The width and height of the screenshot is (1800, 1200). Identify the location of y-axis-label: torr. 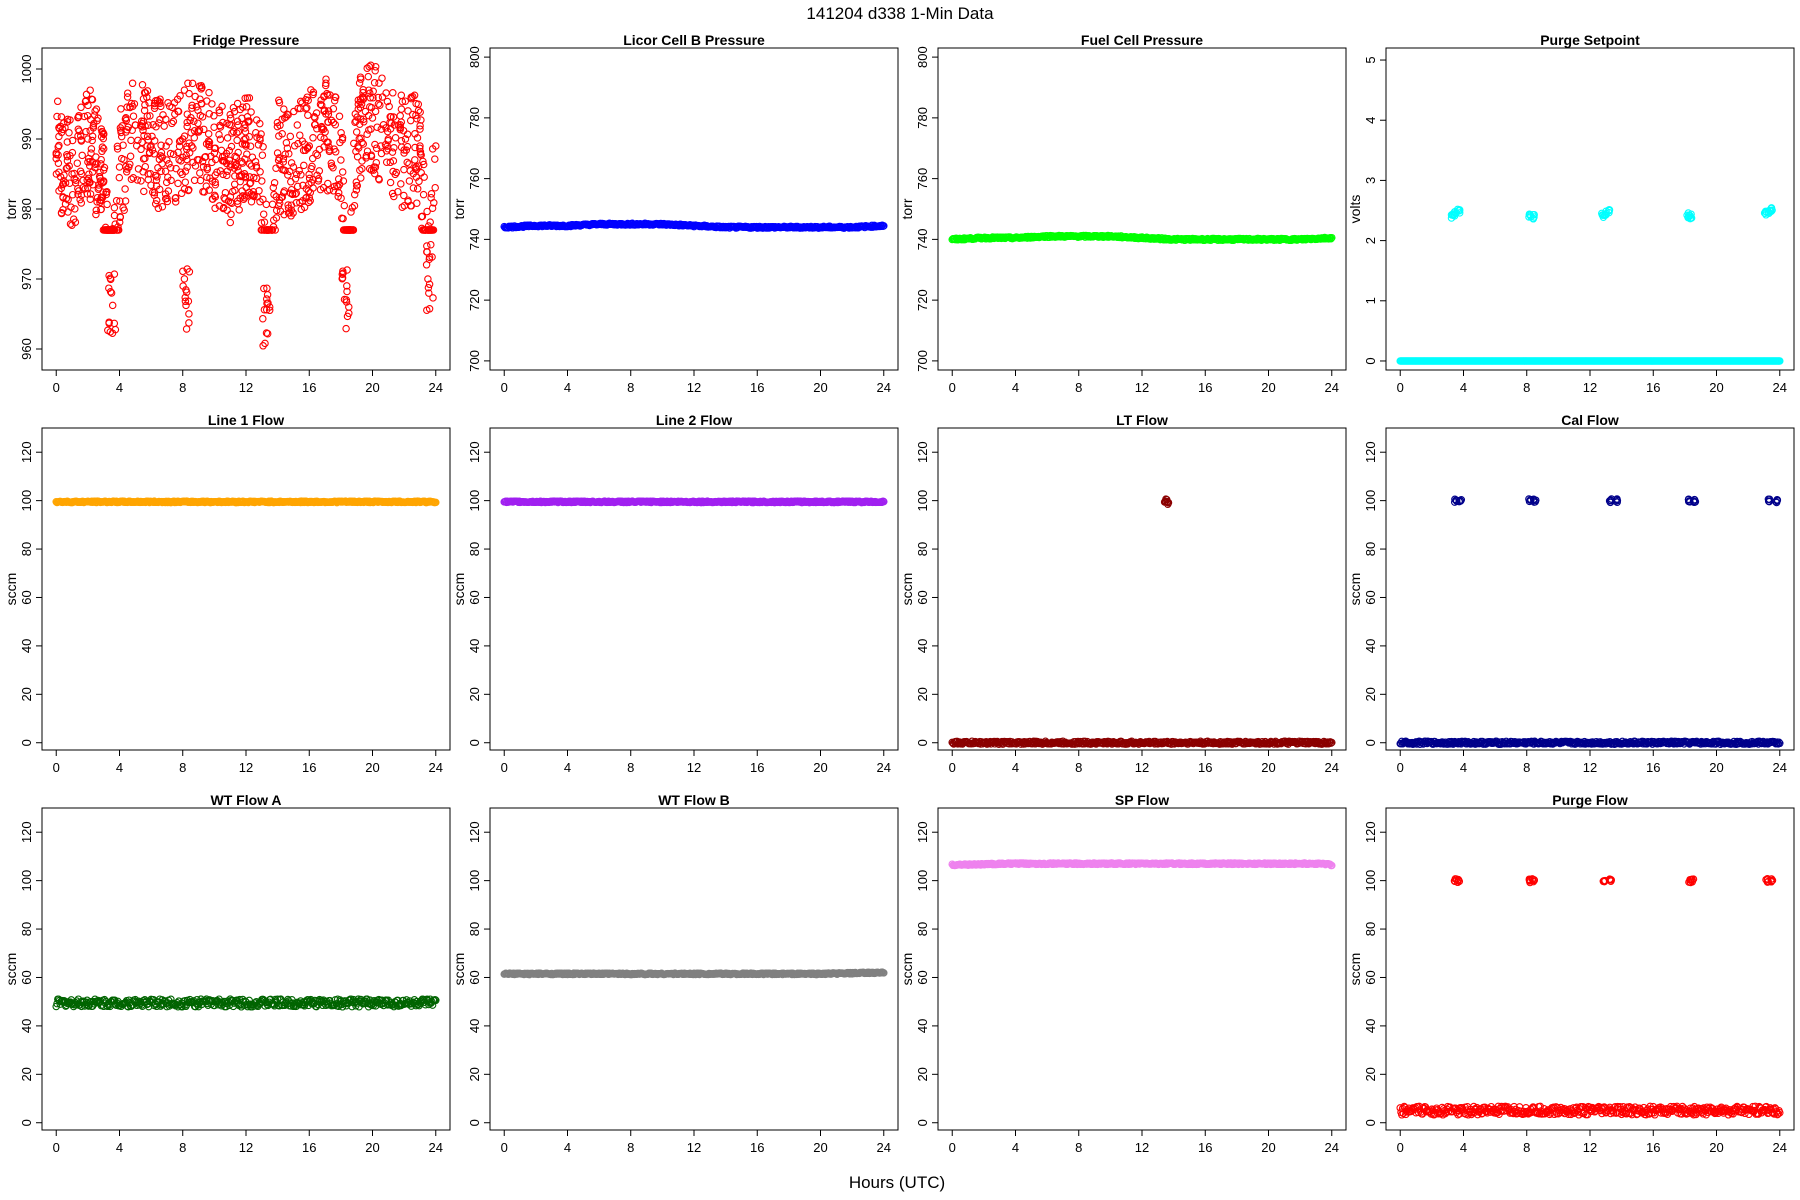
(907, 208).